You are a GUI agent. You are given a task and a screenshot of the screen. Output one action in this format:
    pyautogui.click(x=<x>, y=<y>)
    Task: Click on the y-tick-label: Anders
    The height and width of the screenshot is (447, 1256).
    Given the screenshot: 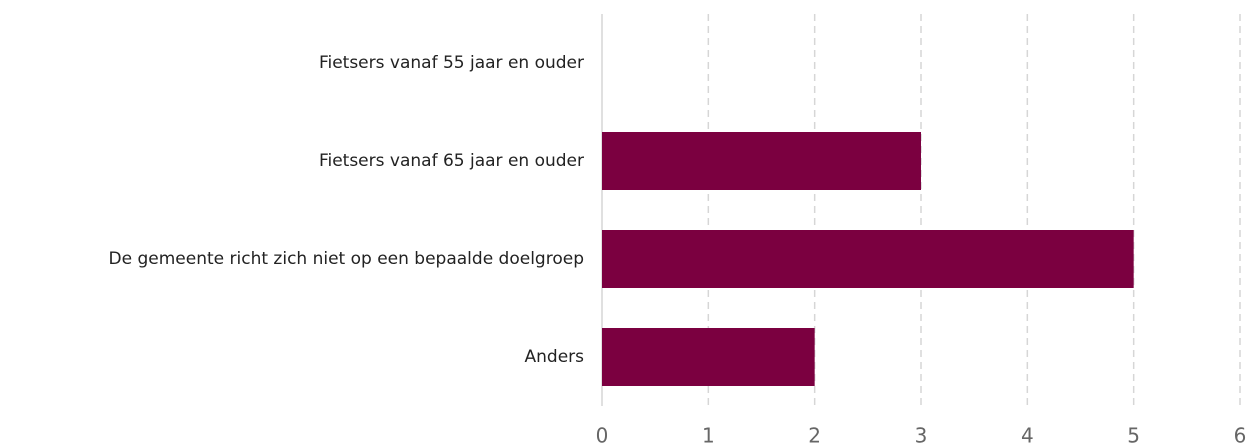 What is the action you would take?
    pyautogui.click(x=555, y=357)
    